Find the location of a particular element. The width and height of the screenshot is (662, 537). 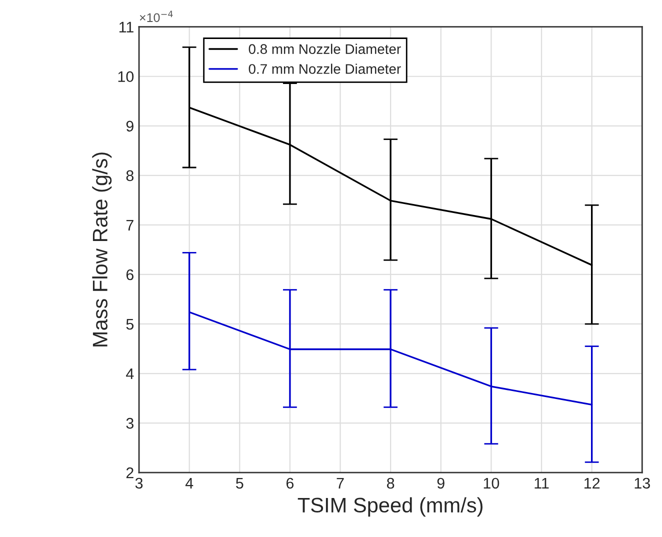

y-tick-label: 11 is located at coordinates (126, 27).